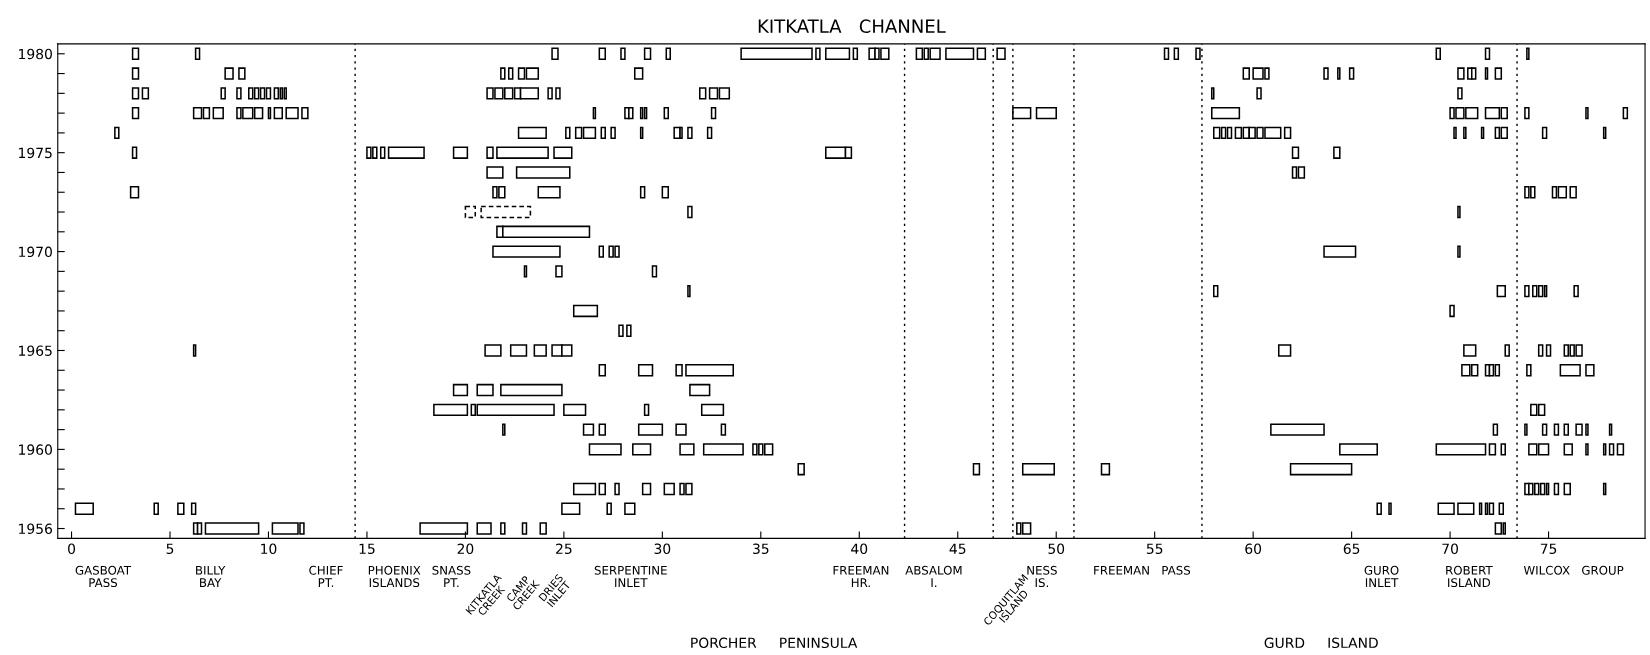  Describe the element at coordinates (36, 528) in the screenshot. I see `y-tick-label: 1956` at that location.